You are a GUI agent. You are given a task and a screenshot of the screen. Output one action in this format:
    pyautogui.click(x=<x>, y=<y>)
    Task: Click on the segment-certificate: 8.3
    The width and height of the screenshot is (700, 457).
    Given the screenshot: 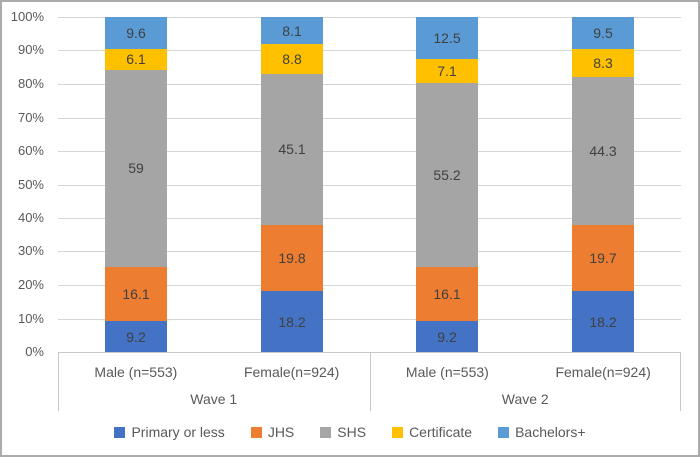 What is the action you would take?
    pyautogui.click(x=603, y=62)
    